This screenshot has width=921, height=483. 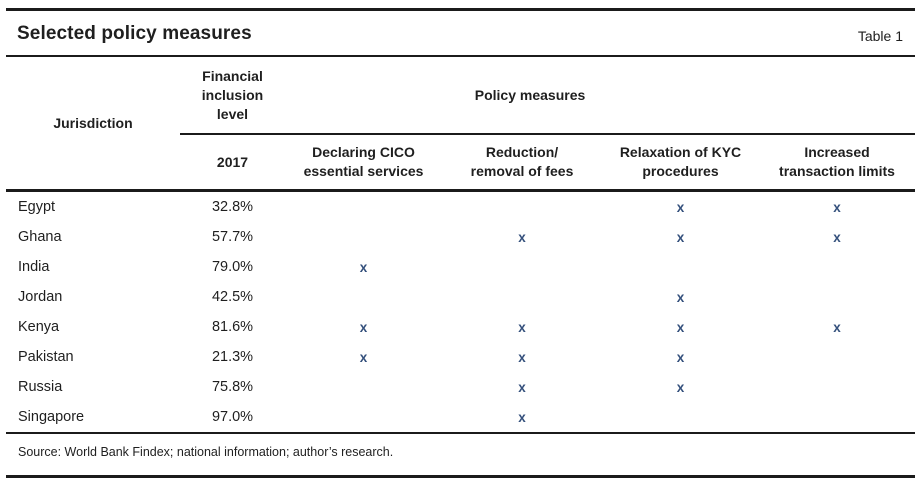 I want to click on table-title-bar: Selected policy measures Table 1, so click(x=460, y=34).